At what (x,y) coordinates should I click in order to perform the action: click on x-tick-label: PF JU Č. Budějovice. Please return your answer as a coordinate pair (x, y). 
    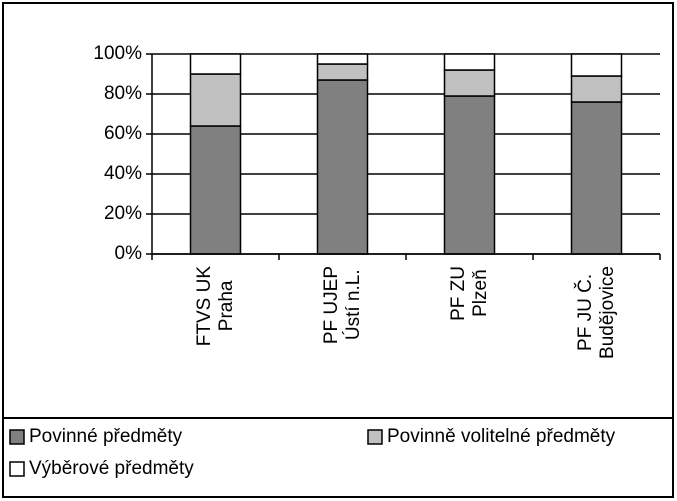
    Looking at the image, I should click on (596, 312).